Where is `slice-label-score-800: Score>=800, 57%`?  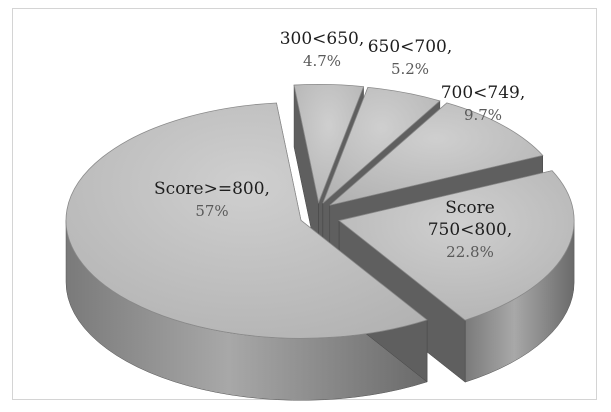
slice-label-score-800: Score>=800, 57% is located at coordinates (212, 199).